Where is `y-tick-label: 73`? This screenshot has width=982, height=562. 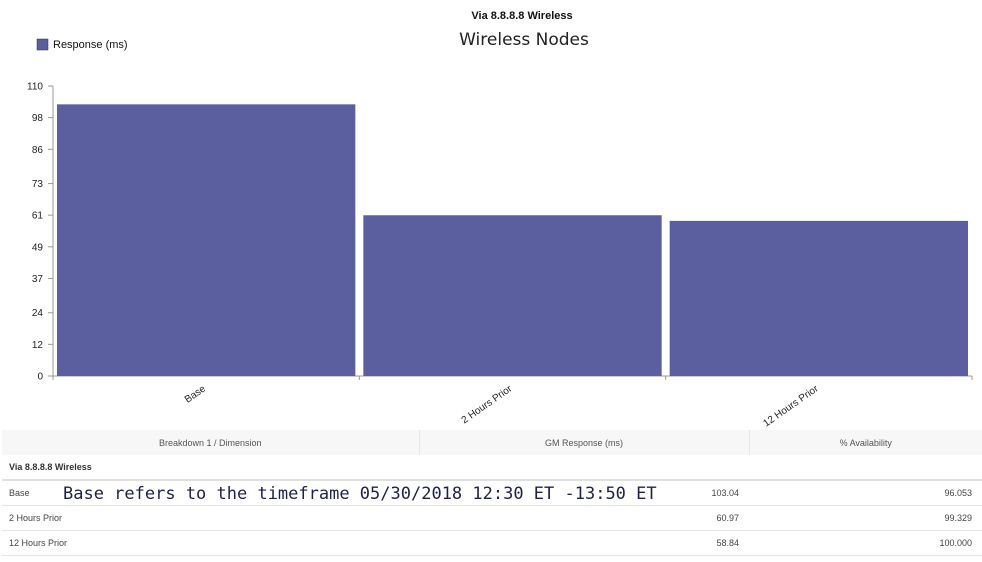
y-tick-label: 73 is located at coordinates (38, 184).